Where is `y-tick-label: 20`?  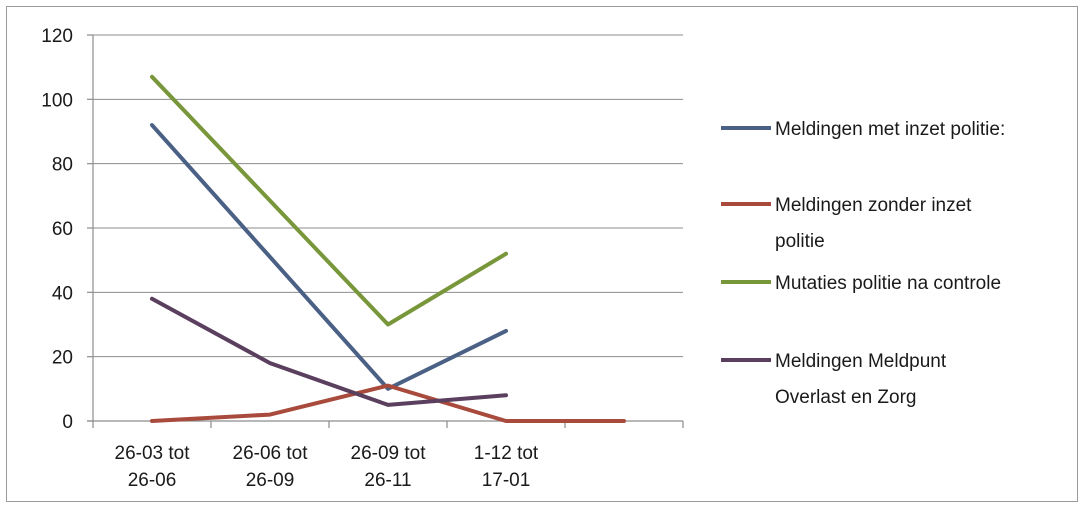
y-tick-label: 20 is located at coordinates (62, 358).